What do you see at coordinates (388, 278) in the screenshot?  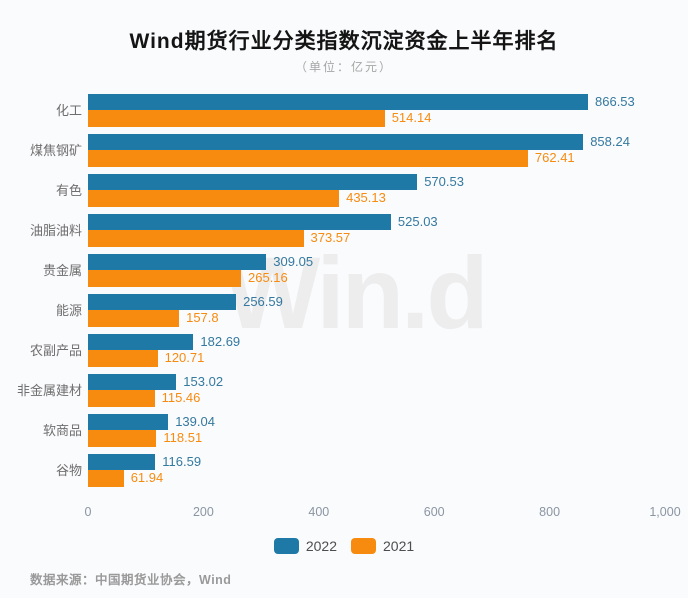 I see `bar-line-2021: 265.16` at bounding box center [388, 278].